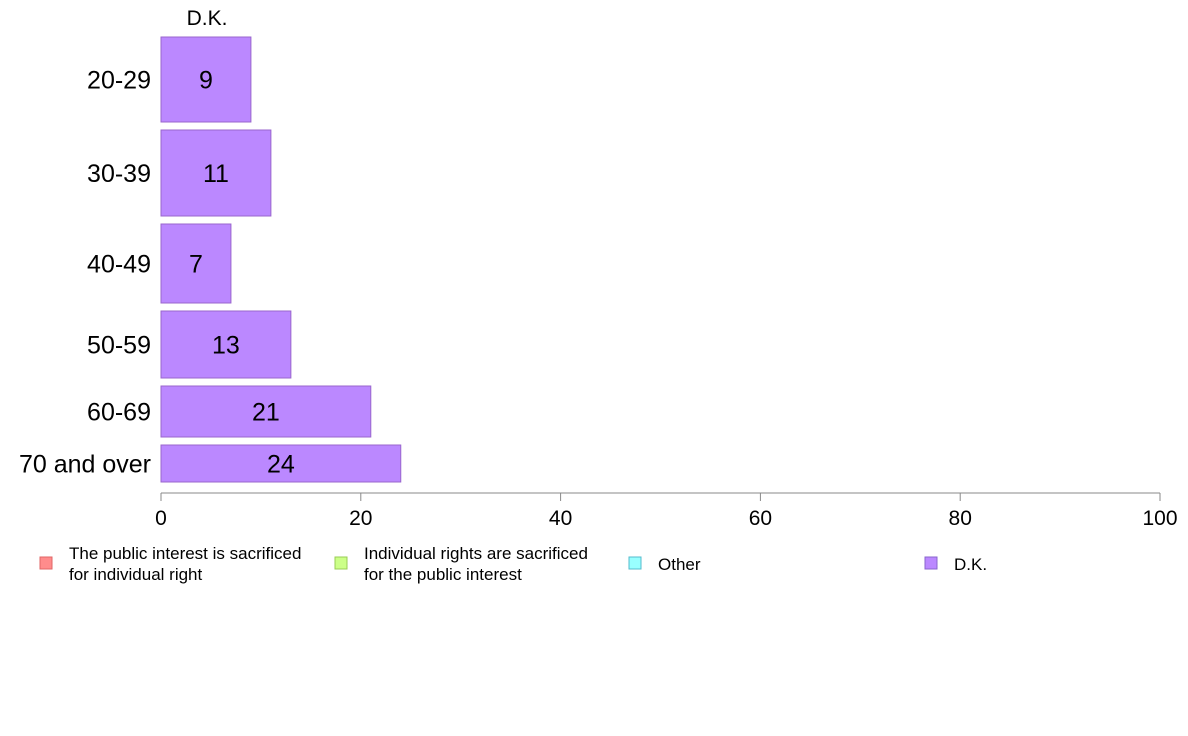 The height and width of the screenshot is (736, 1188). I want to click on category-label: 20-29, so click(119, 81).